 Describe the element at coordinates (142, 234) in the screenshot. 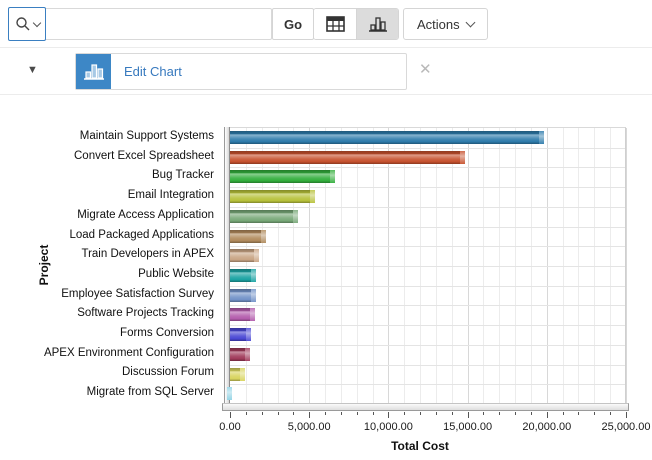

I see `category-label: Load Packaged Applications` at that location.